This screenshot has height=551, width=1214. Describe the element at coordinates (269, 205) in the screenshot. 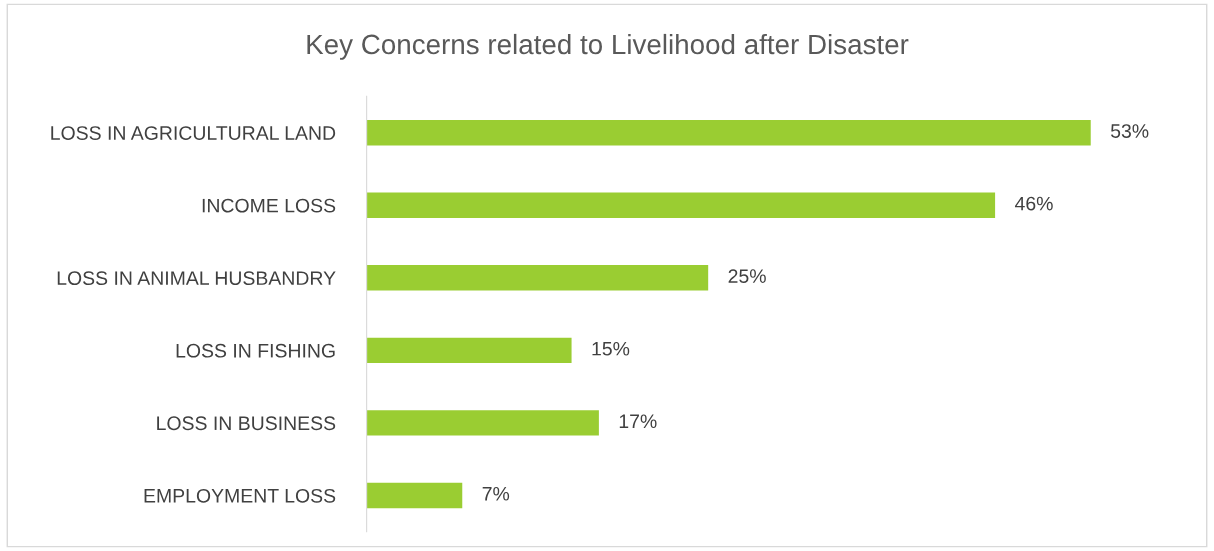

I see `y-tick-label: INCOME LOSS` at that location.